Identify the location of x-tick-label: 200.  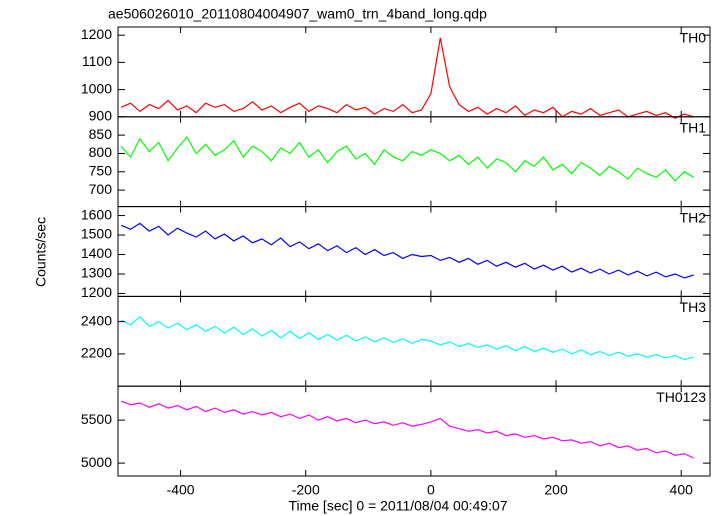
(556, 490).